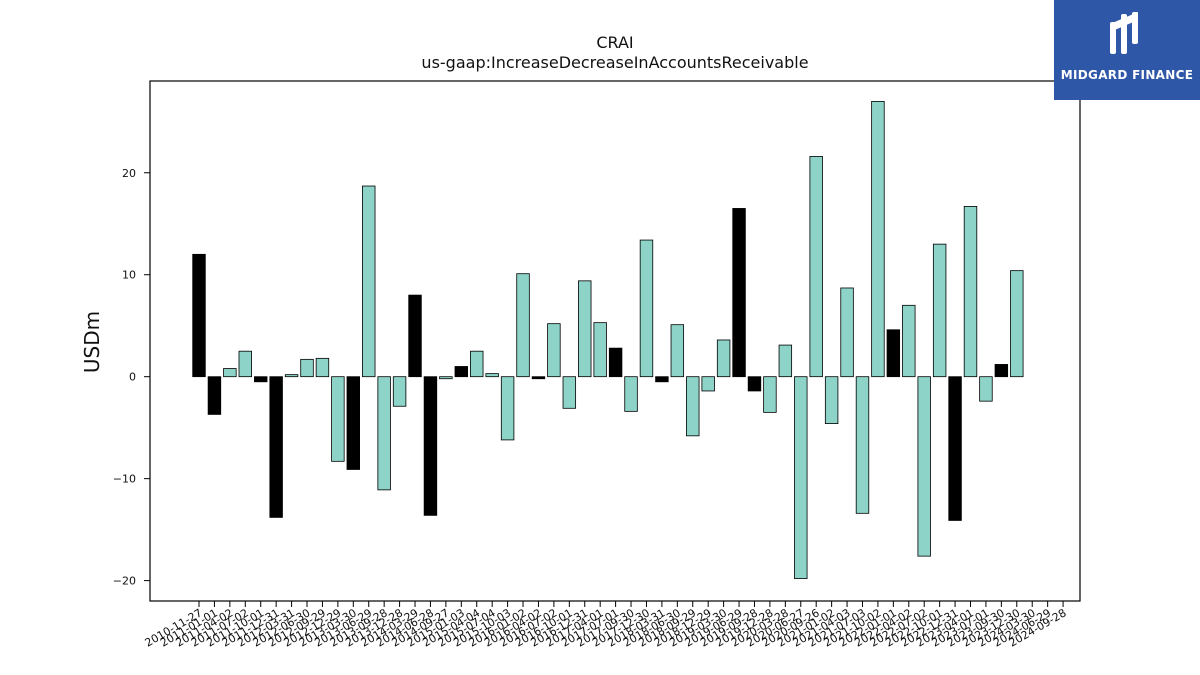  Describe the element at coordinates (129, 173) in the screenshot. I see `y-tick-label: 20` at that location.